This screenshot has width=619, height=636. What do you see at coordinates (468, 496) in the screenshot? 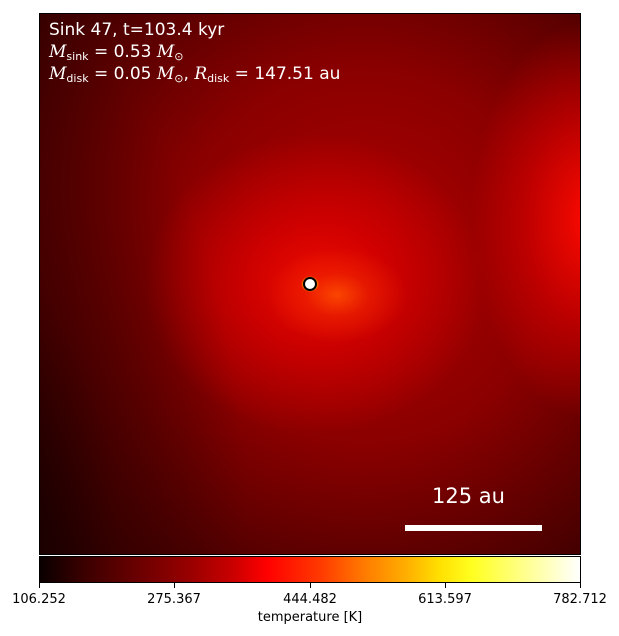
I see `scale-bar-label: 125 au` at bounding box center [468, 496].